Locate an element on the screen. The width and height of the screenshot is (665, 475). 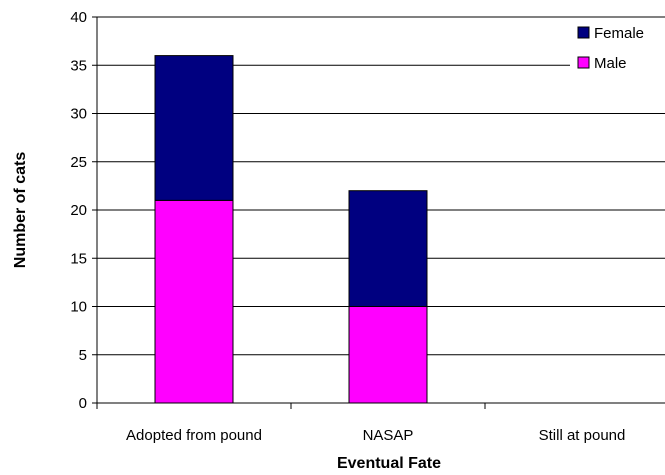
y-tick-label: 30 is located at coordinates (78, 114).